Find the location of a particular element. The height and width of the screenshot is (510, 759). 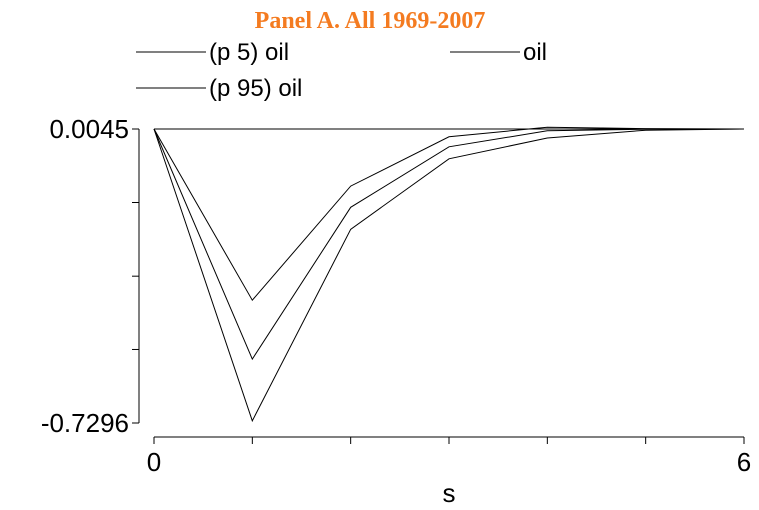

x-tick-label-0: 0 is located at coordinates (154, 462).